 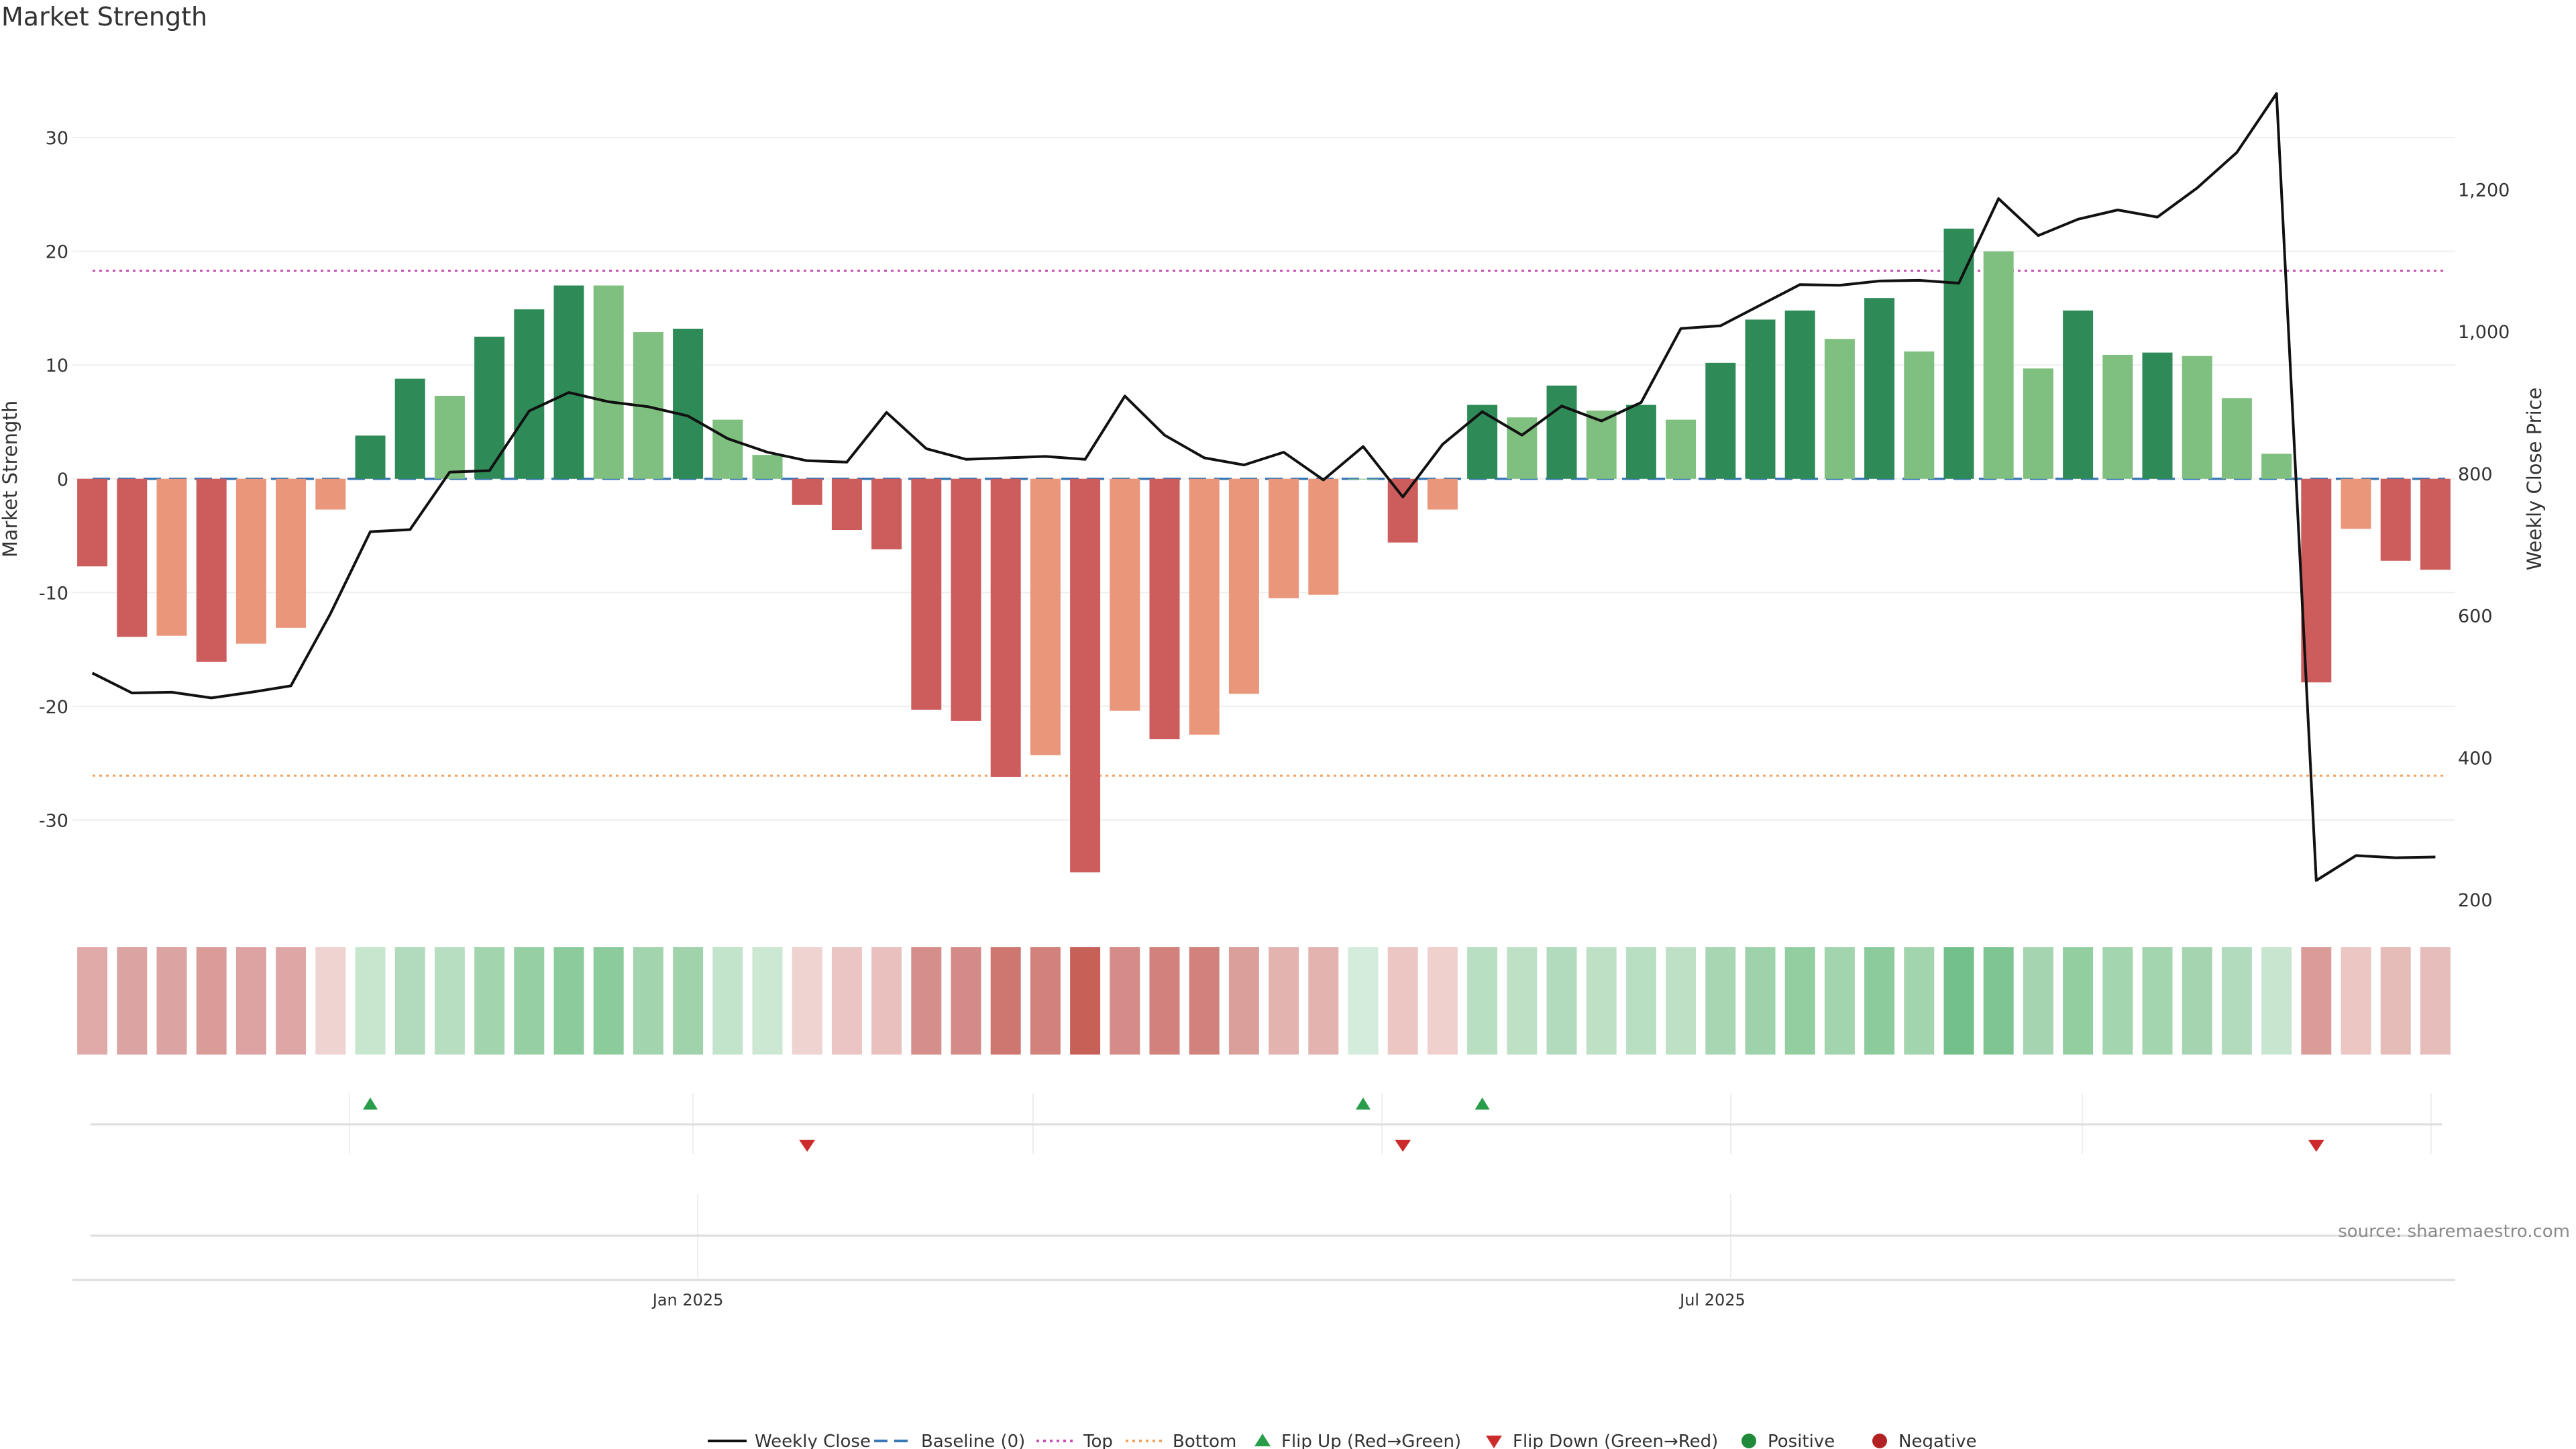 What do you see at coordinates (10, 478) in the screenshot?
I see `left-axis-label: Market Strength` at bounding box center [10, 478].